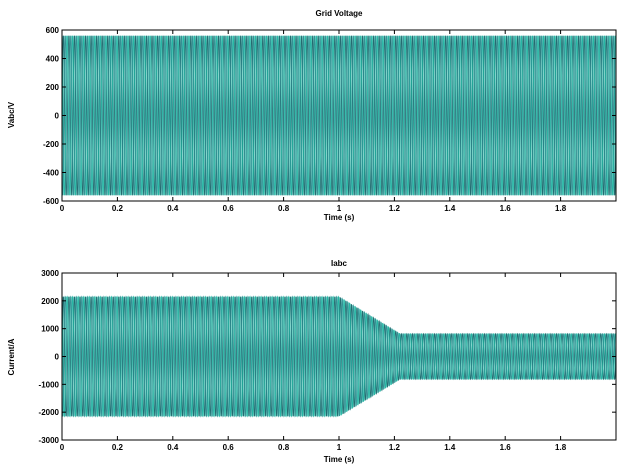 This screenshot has height=466, width=618. What do you see at coordinates (49, 384) in the screenshot?
I see `y-tick-label: -1000` at bounding box center [49, 384].